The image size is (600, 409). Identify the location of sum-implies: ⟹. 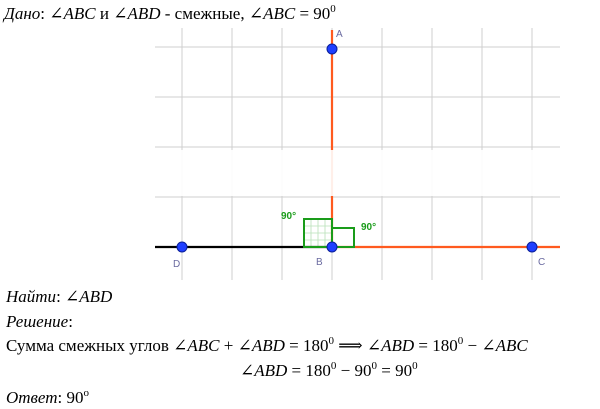
(350, 345).